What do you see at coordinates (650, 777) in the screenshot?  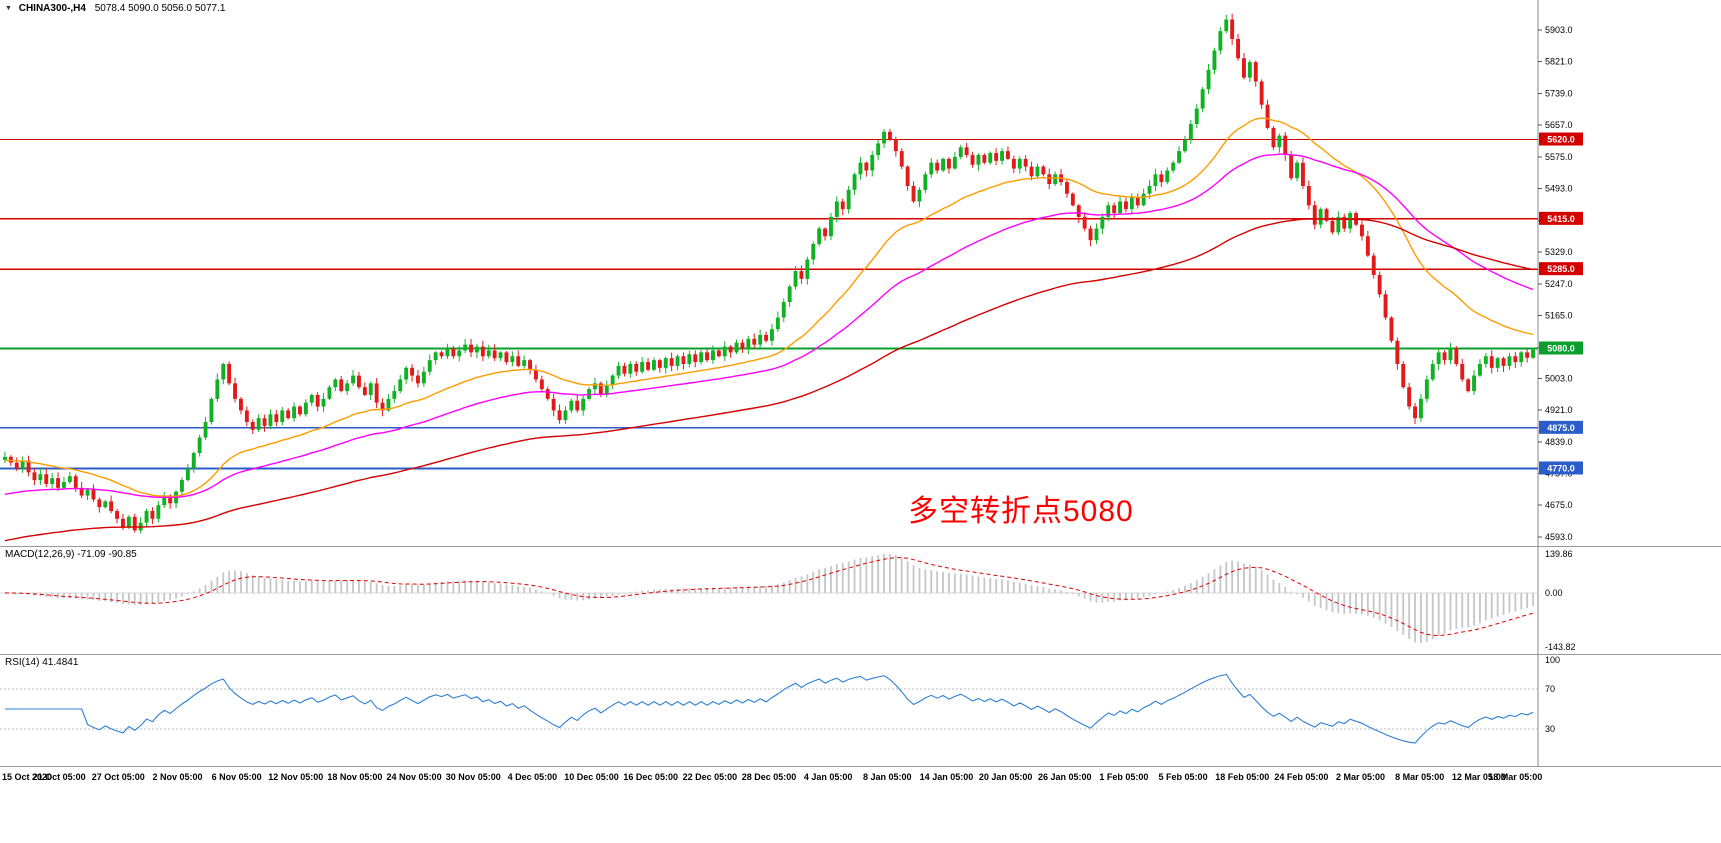 I see `time-tick-label: 16 Dec 05:00` at bounding box center [650, 777].